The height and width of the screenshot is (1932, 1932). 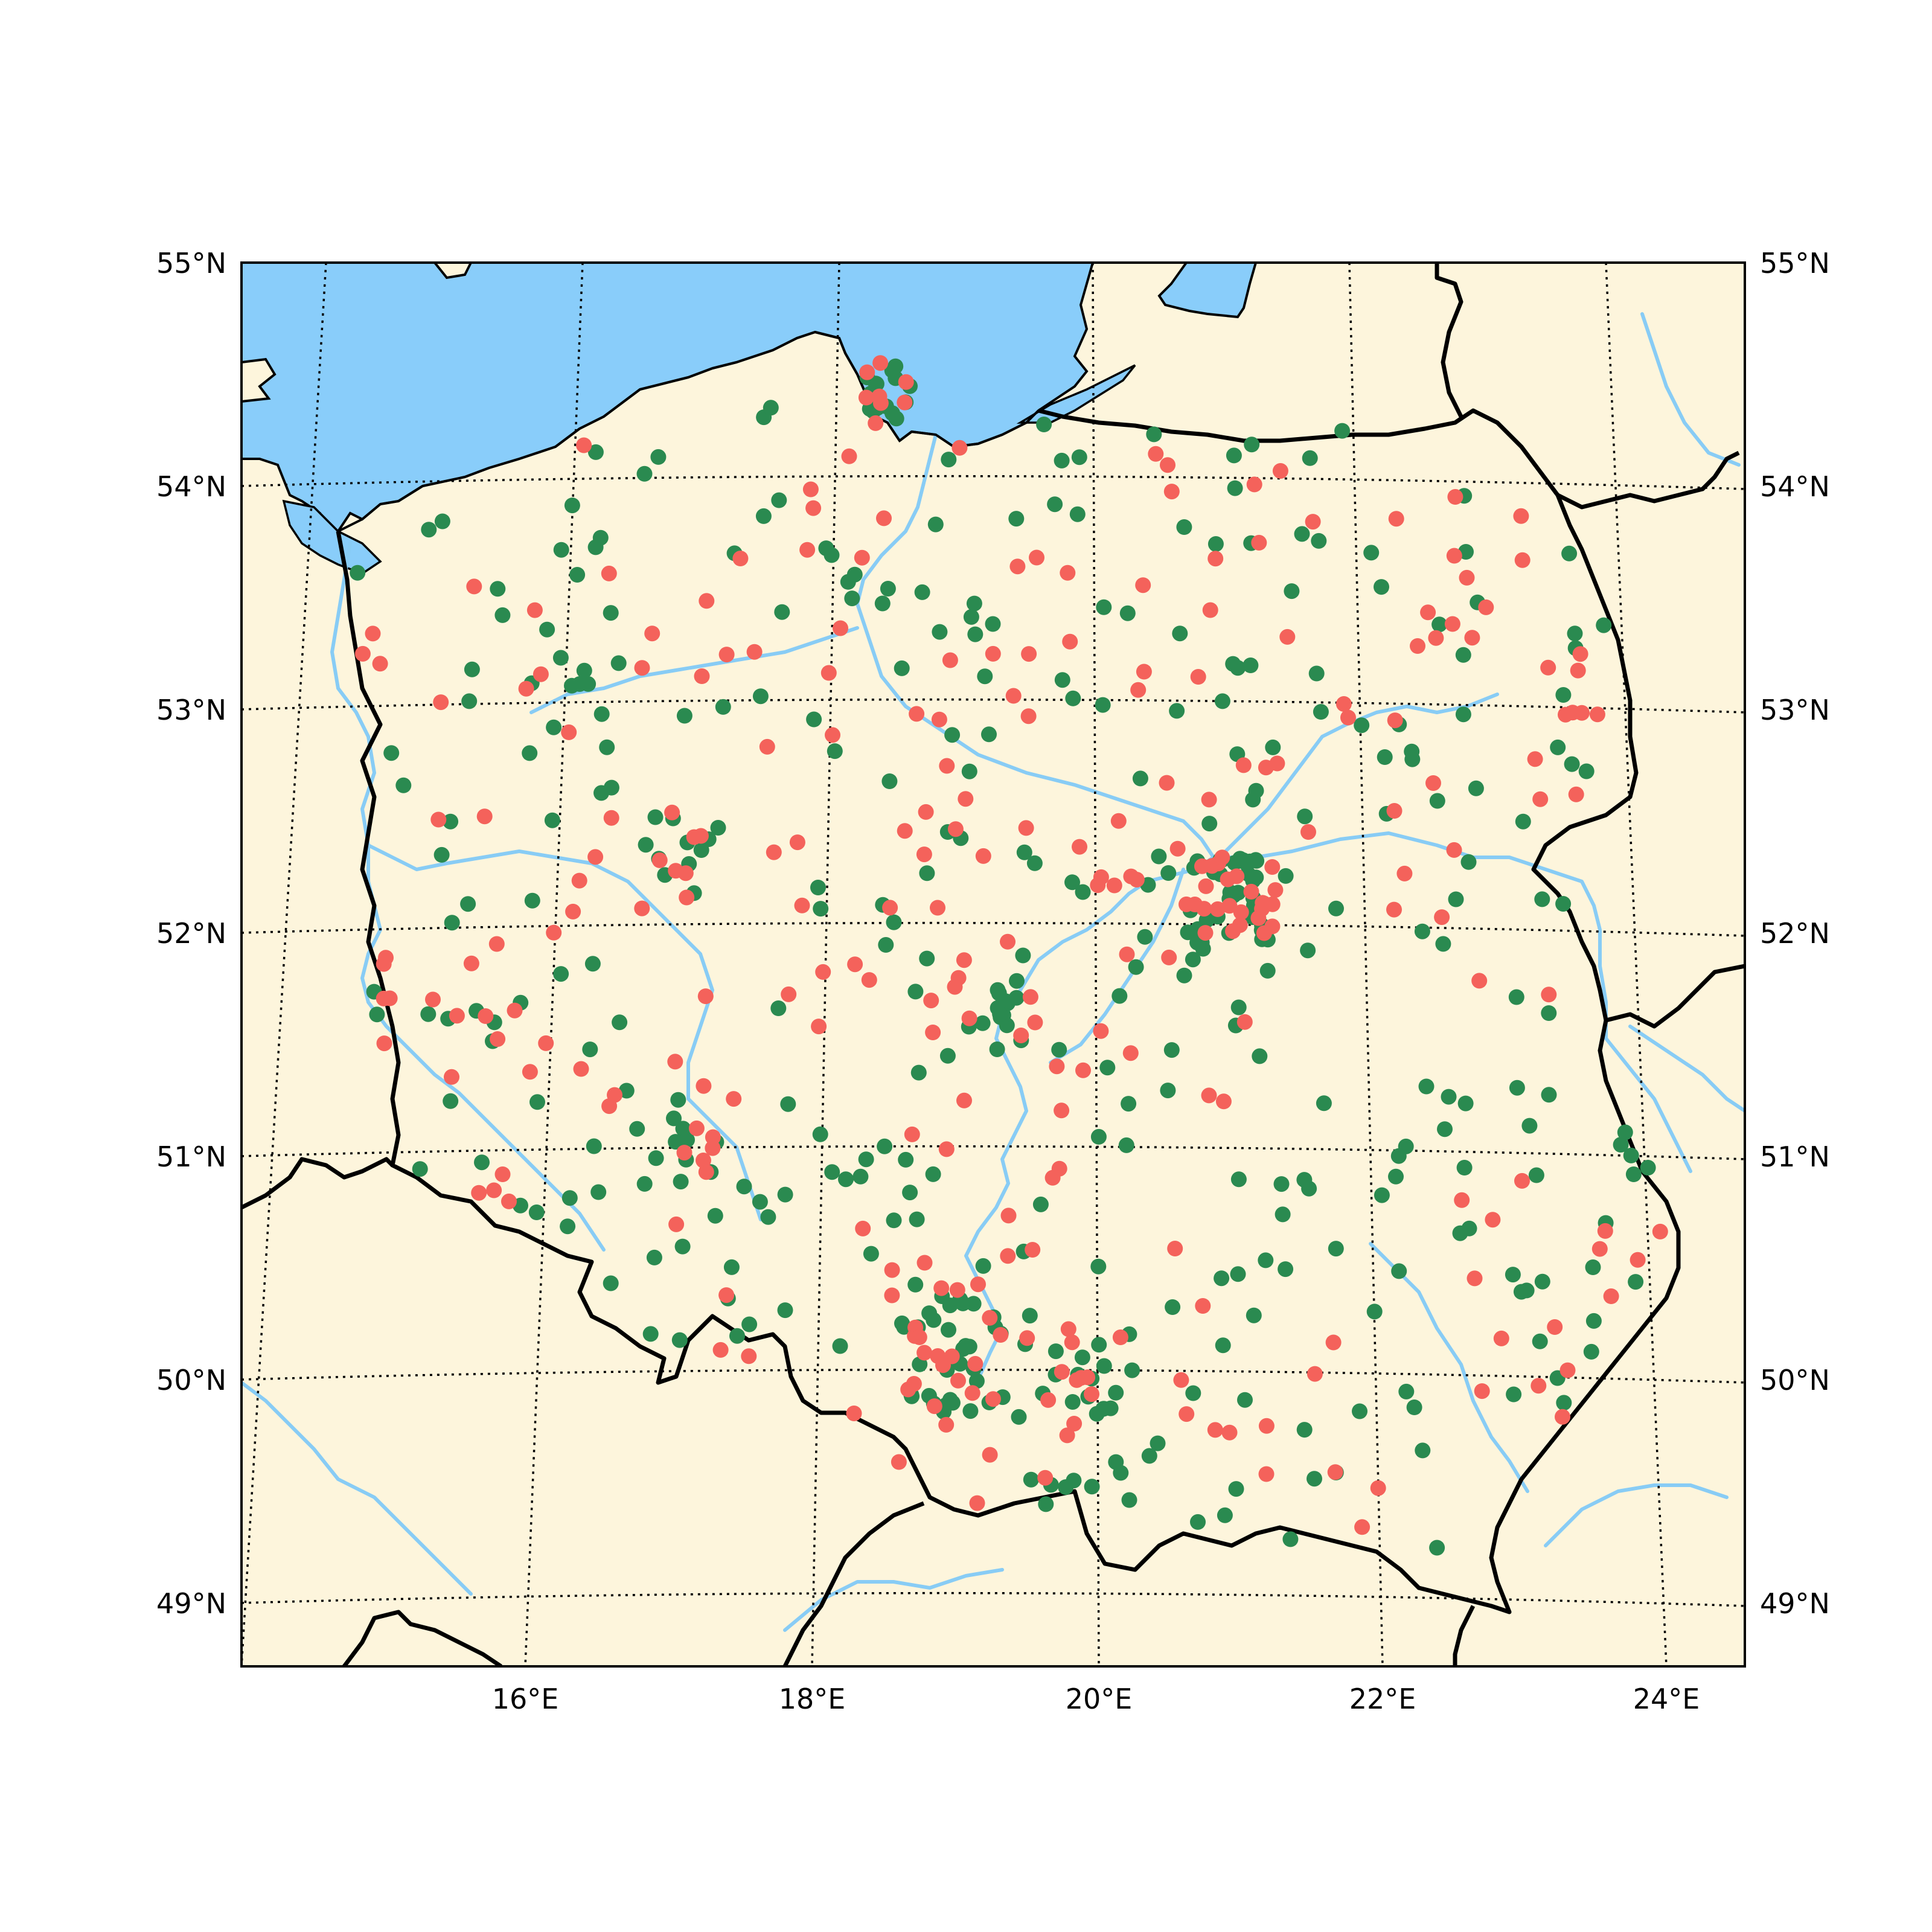 What do you see at coordinates (1449, 341) in the screenshot?
I see `border-russia-lithuania` at bounding box center [1449, 341].